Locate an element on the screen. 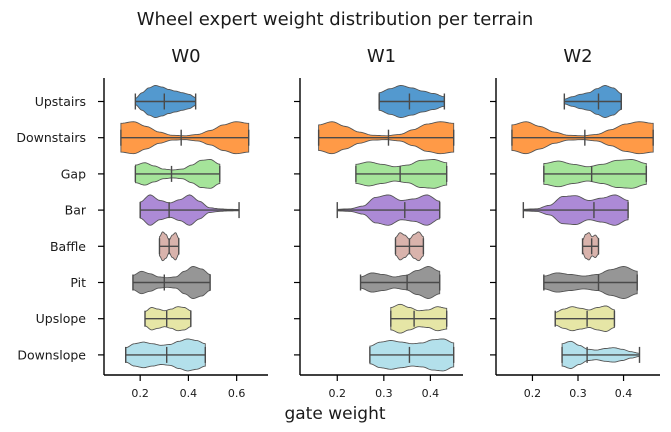  panel-title: W0 is located at coordinates (185, 56).